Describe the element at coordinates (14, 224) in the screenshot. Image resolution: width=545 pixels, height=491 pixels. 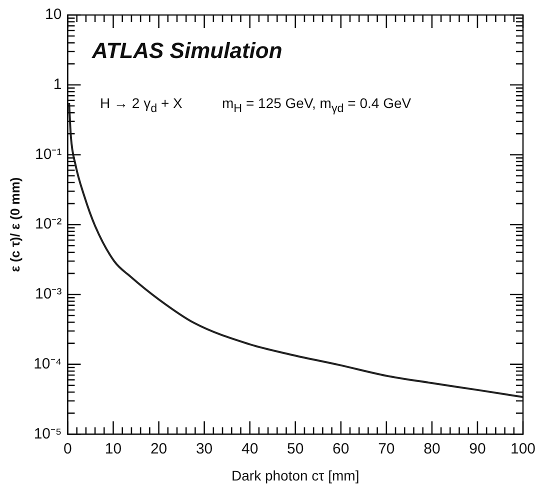
I see `y-axis-title: ε (c τ)/ ε (0 mm)` at that location.